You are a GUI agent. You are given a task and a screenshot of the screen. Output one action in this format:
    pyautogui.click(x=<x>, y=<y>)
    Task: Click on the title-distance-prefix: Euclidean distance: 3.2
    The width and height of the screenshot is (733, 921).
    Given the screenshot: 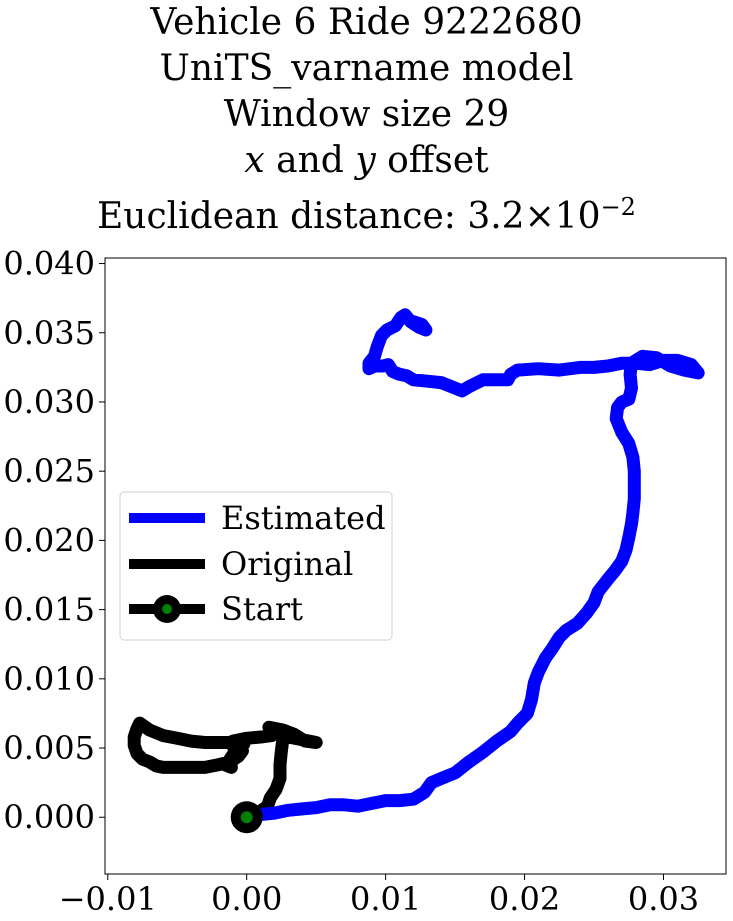 What is the action you would take?
    pyautogui.click(x=311, y=216)
    